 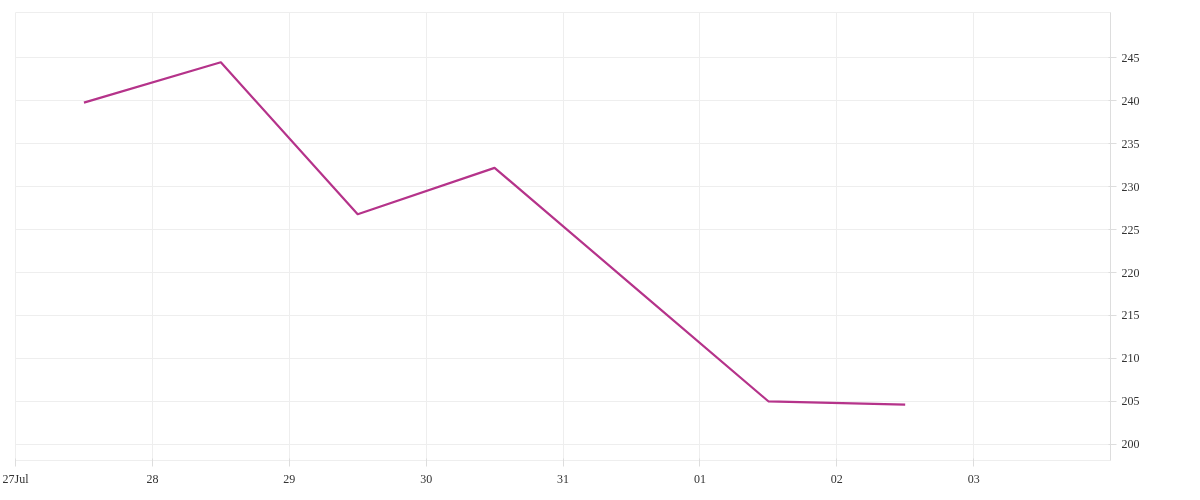 I want to click on x-tick-label: 27Jul, so click(x=16, y=478).